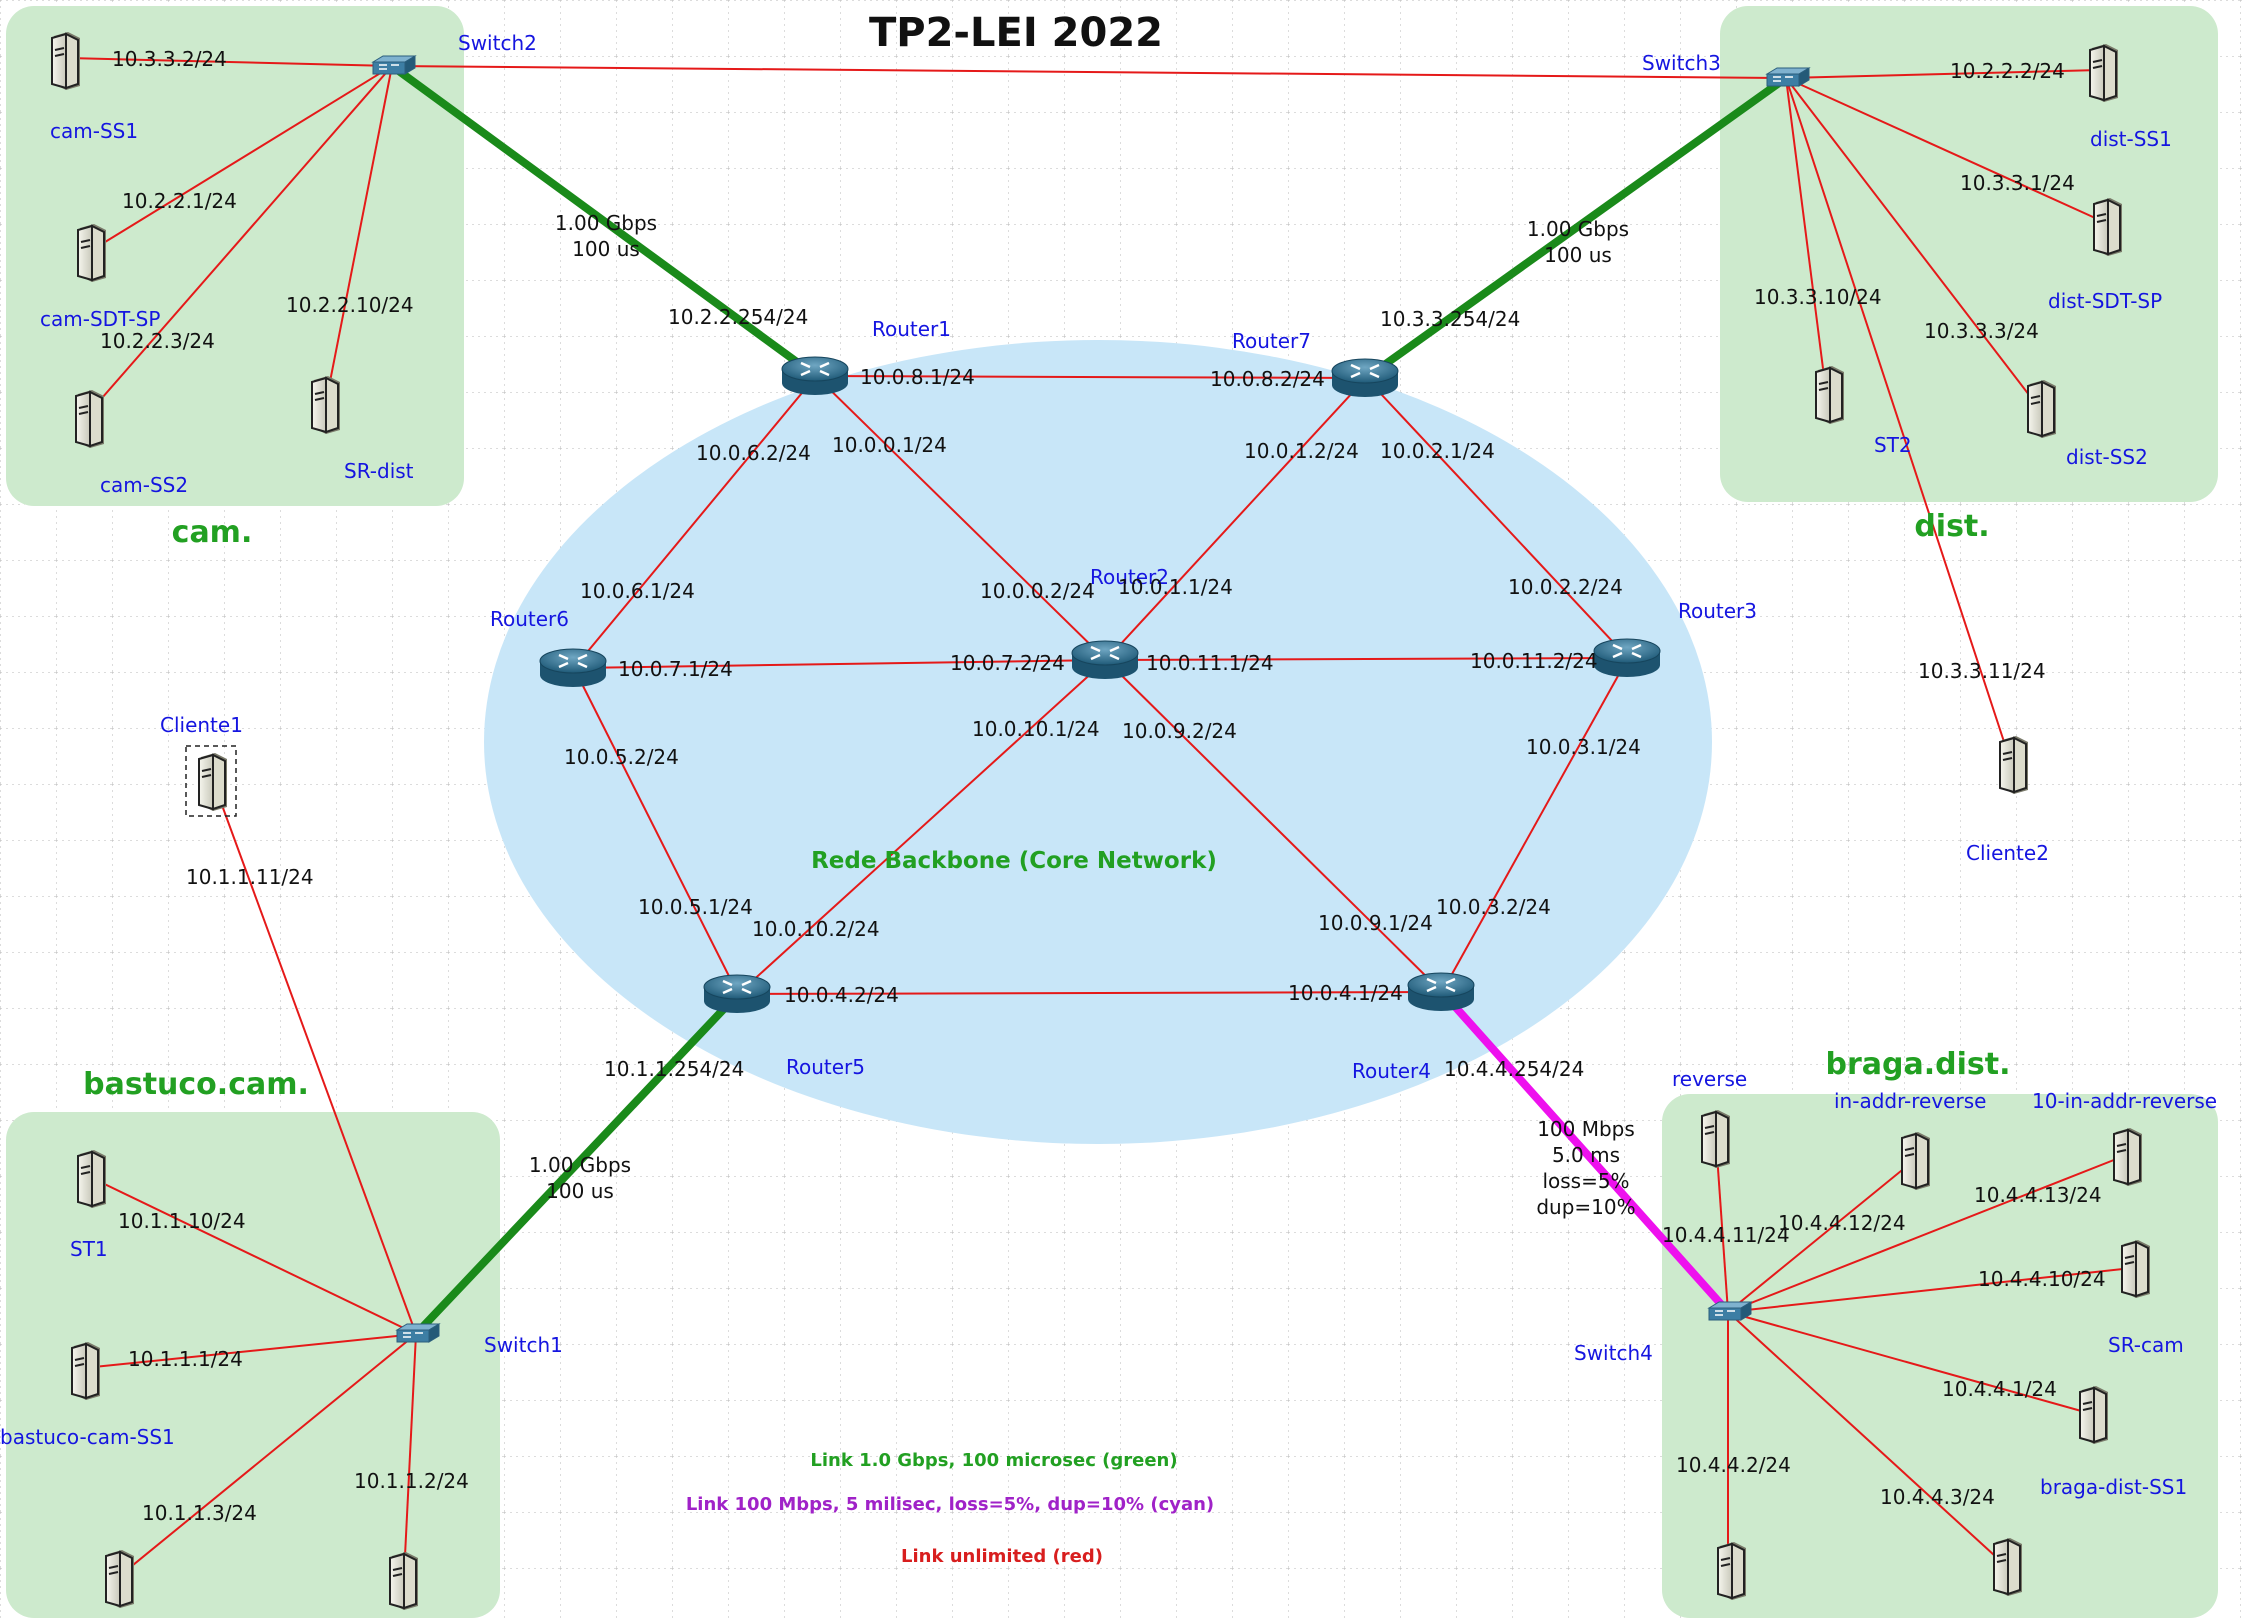 The height and width of the screenshot is (1618, 2245). Describe the element at coordinates (250, 877) in the screenshot. I see `ip-cliente1: 10.1.1.11/24` at that location.